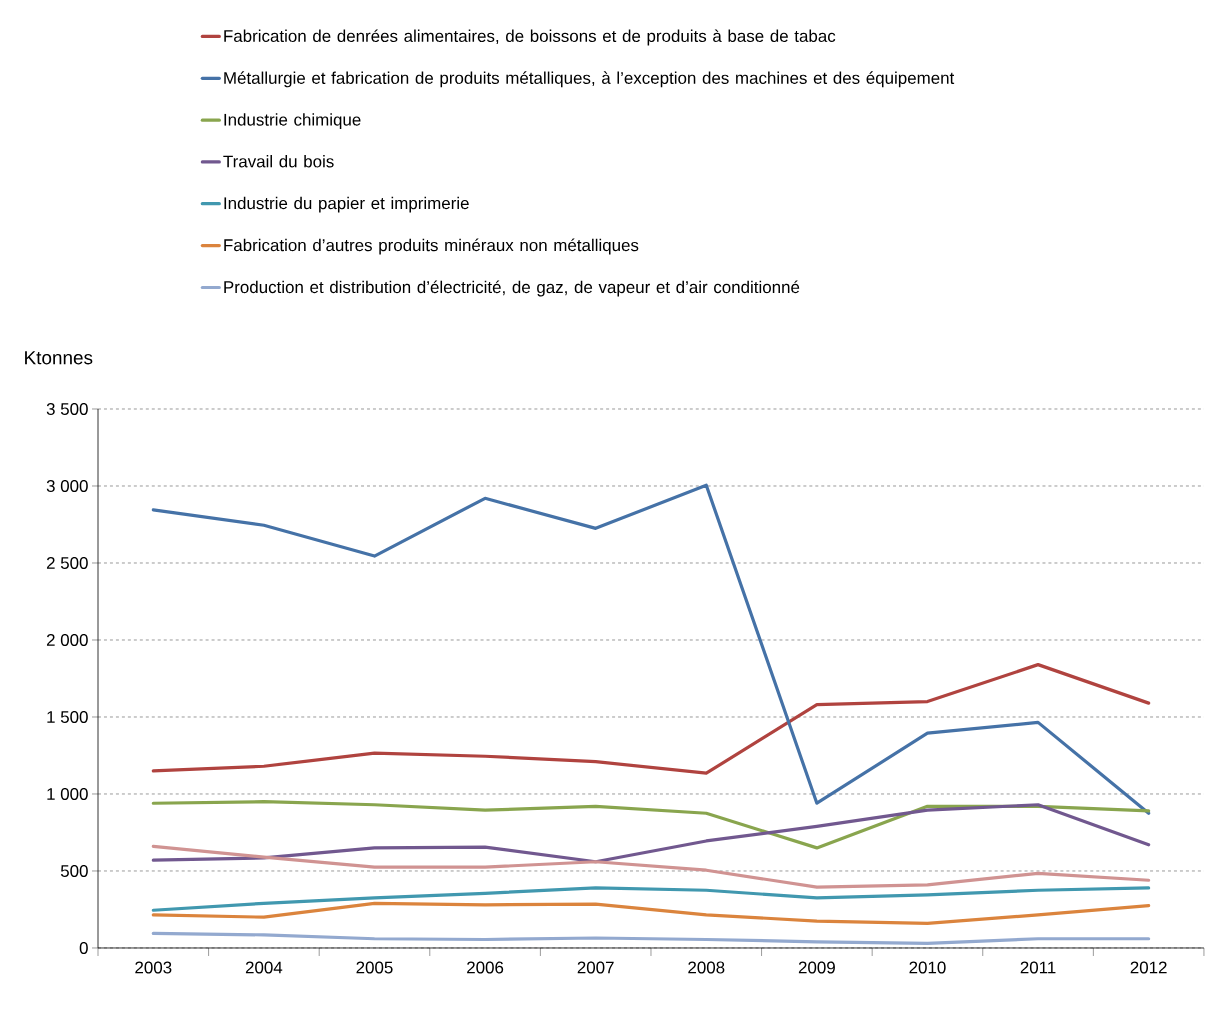 The height and width of the screenshot is (1036, 1208). I want to click on y-tick-label: 3 500, so click(67, 408).